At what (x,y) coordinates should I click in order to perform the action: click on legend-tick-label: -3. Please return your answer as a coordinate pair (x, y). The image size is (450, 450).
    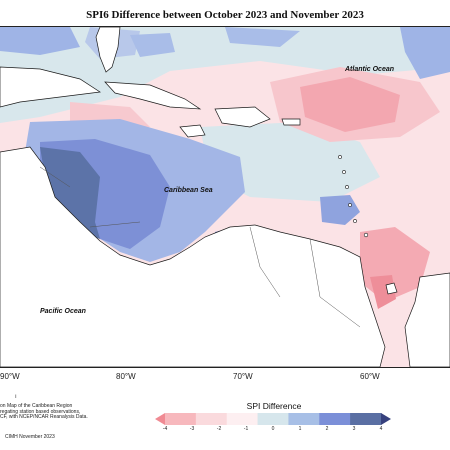
    Looking at the image, I should click on (192, 429).